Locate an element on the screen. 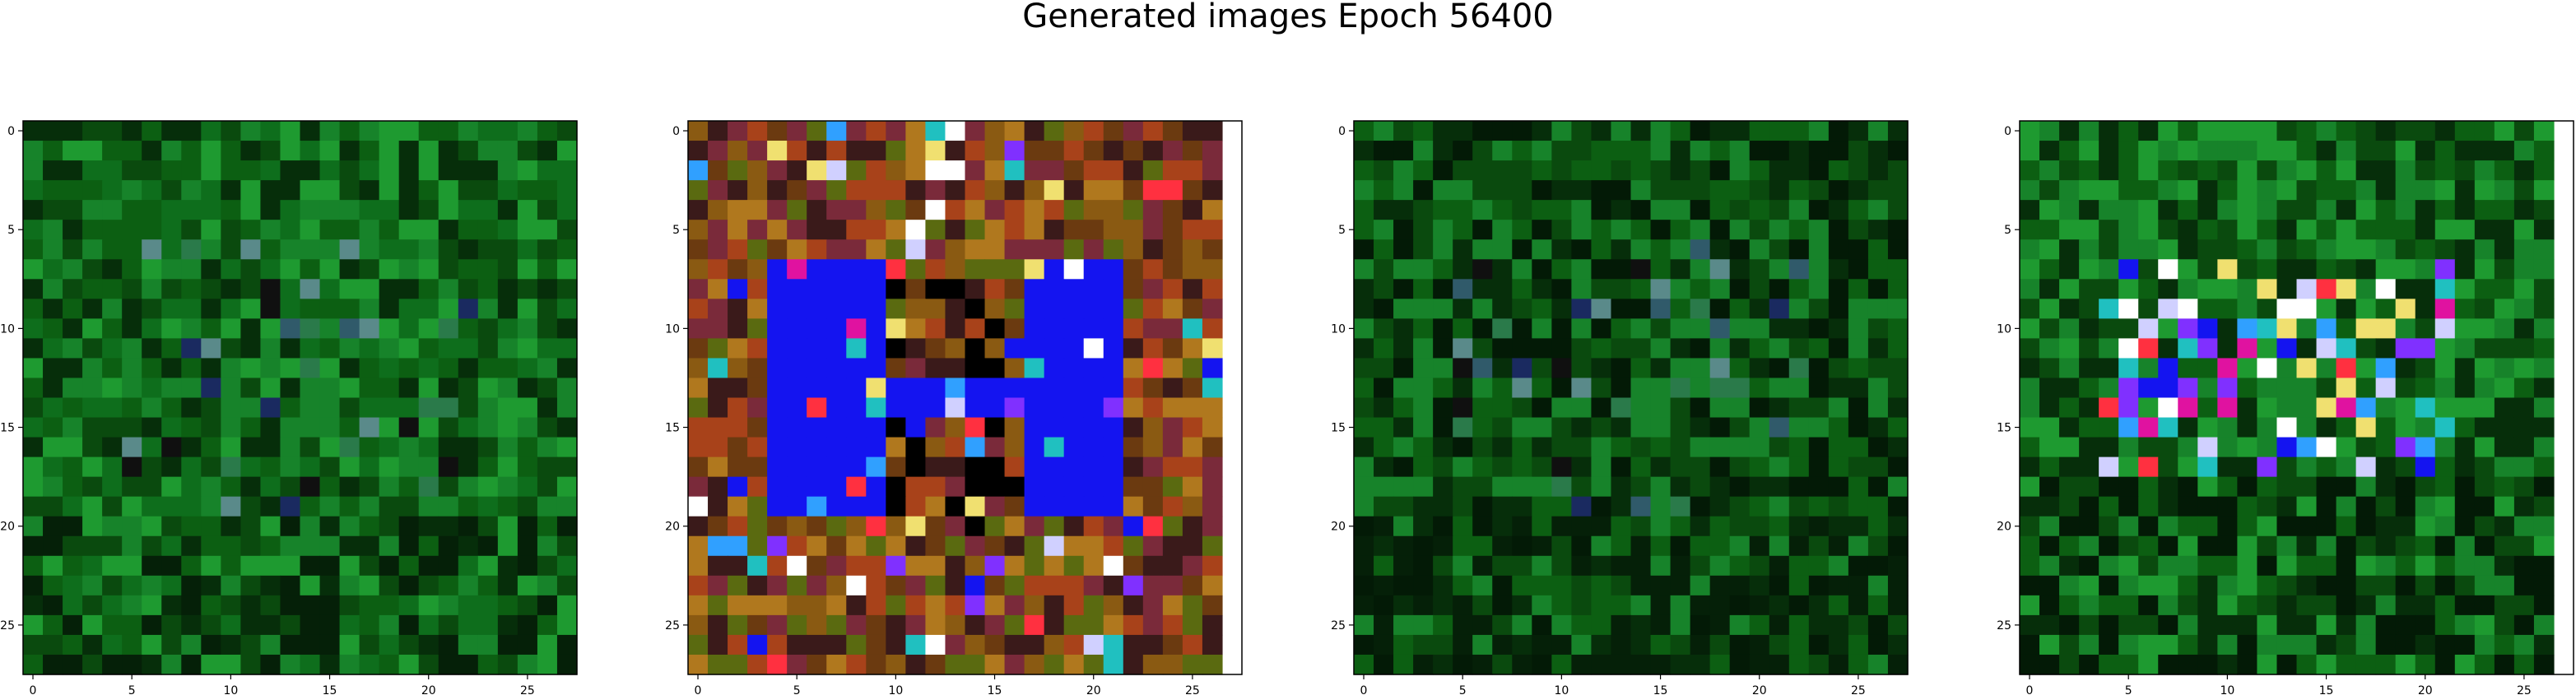 The height and width of the screenshot is (695, 2576). x-tick-label: 25 is located at coordinates (1858, 689).